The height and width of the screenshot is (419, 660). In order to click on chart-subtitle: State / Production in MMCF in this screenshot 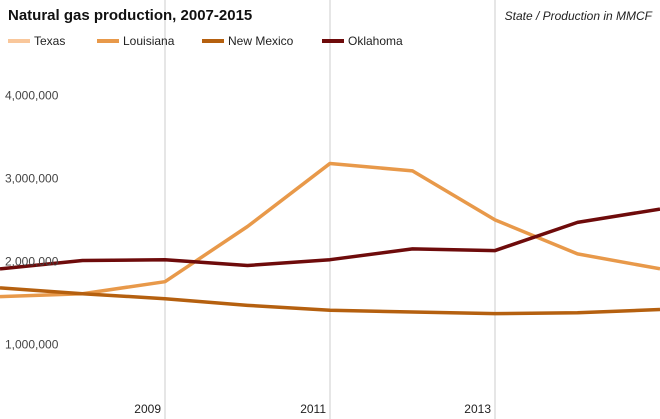, I will do `click(579, 16)`.